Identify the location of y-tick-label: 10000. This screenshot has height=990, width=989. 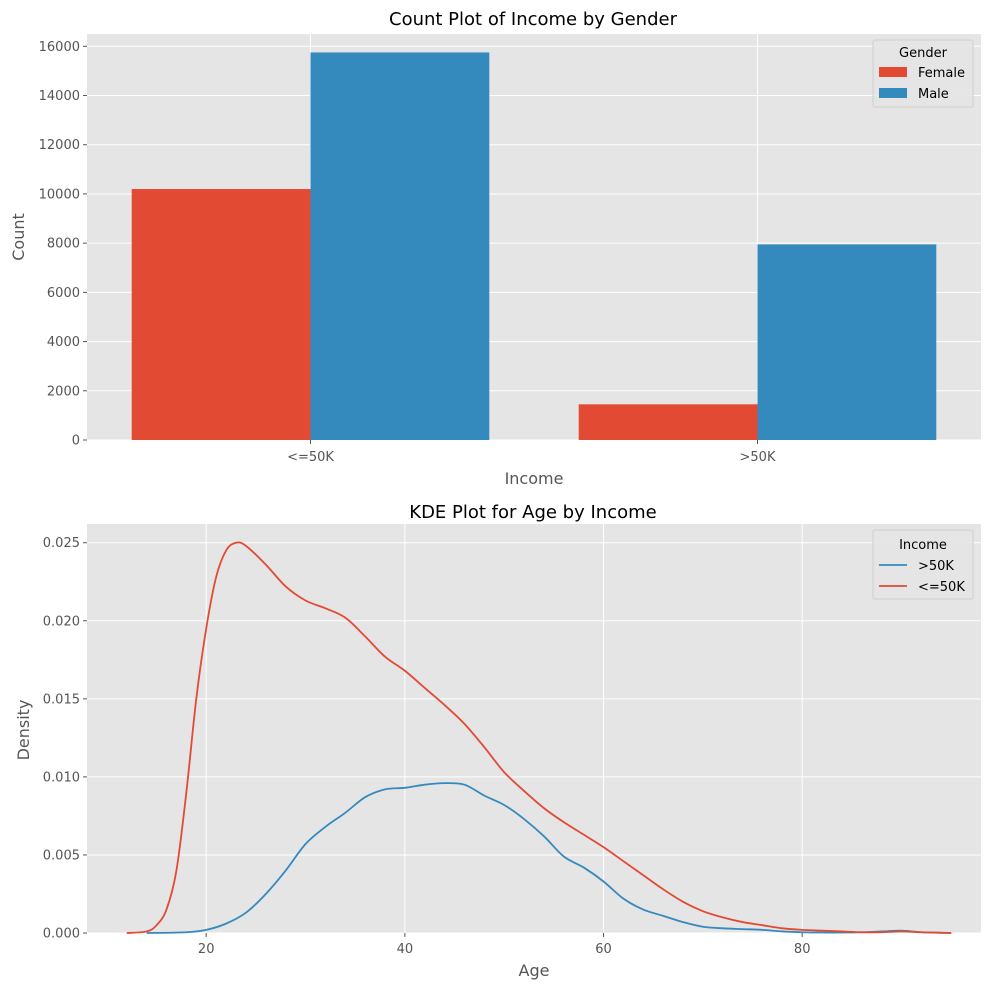
(59, 194).